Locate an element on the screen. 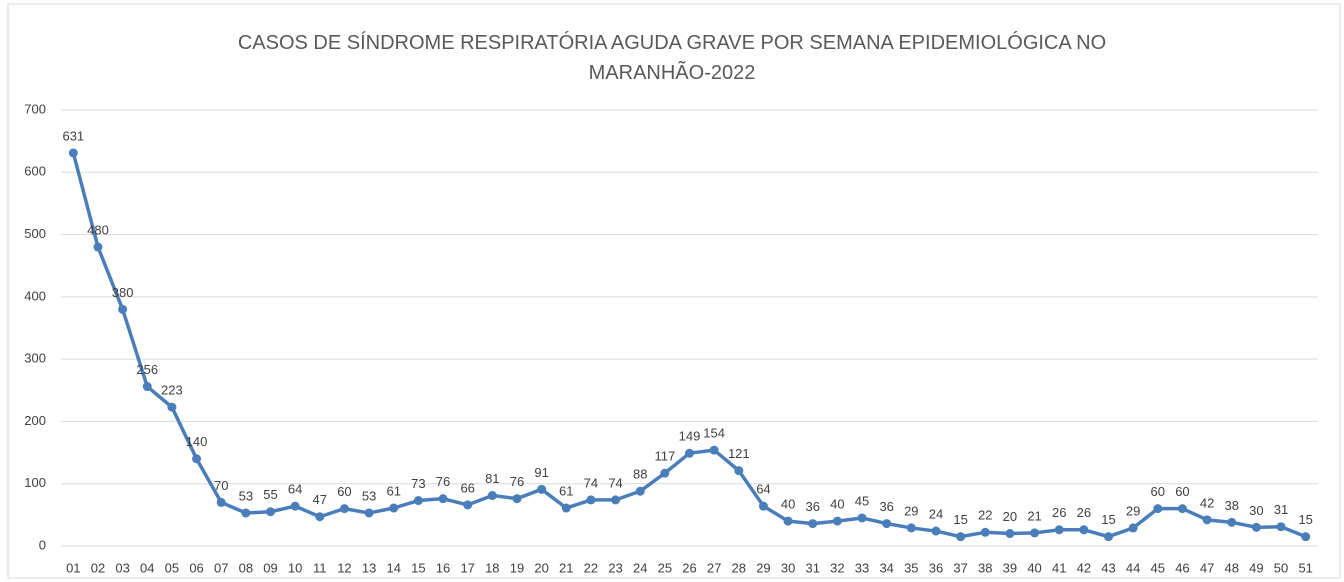  data-label: 24 is located at coordinates (936, 513).